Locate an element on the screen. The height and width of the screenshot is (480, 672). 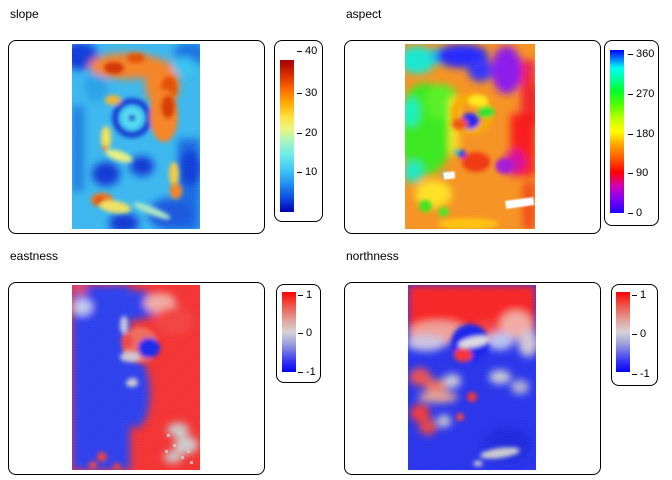
tick-label: 30 is located at coordinates (311, 92).